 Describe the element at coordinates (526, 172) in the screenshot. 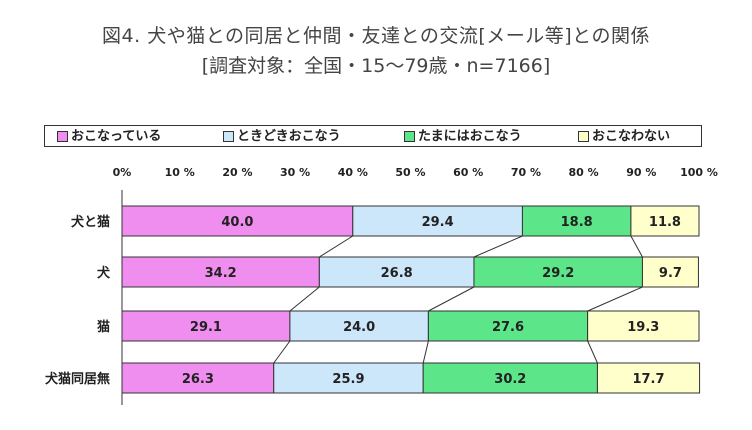

I see `x-tick-label: 70 %` at that location.